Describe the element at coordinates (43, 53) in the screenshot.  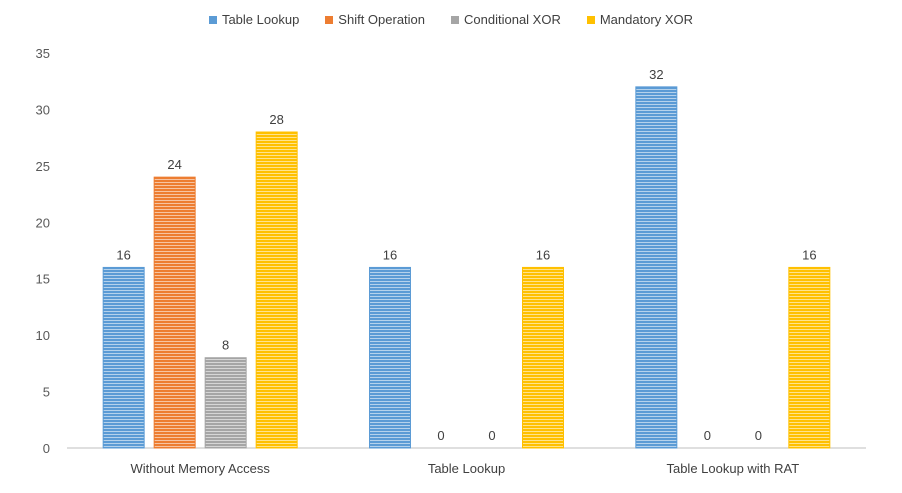
I see `y-tick-label: 35` at that location.